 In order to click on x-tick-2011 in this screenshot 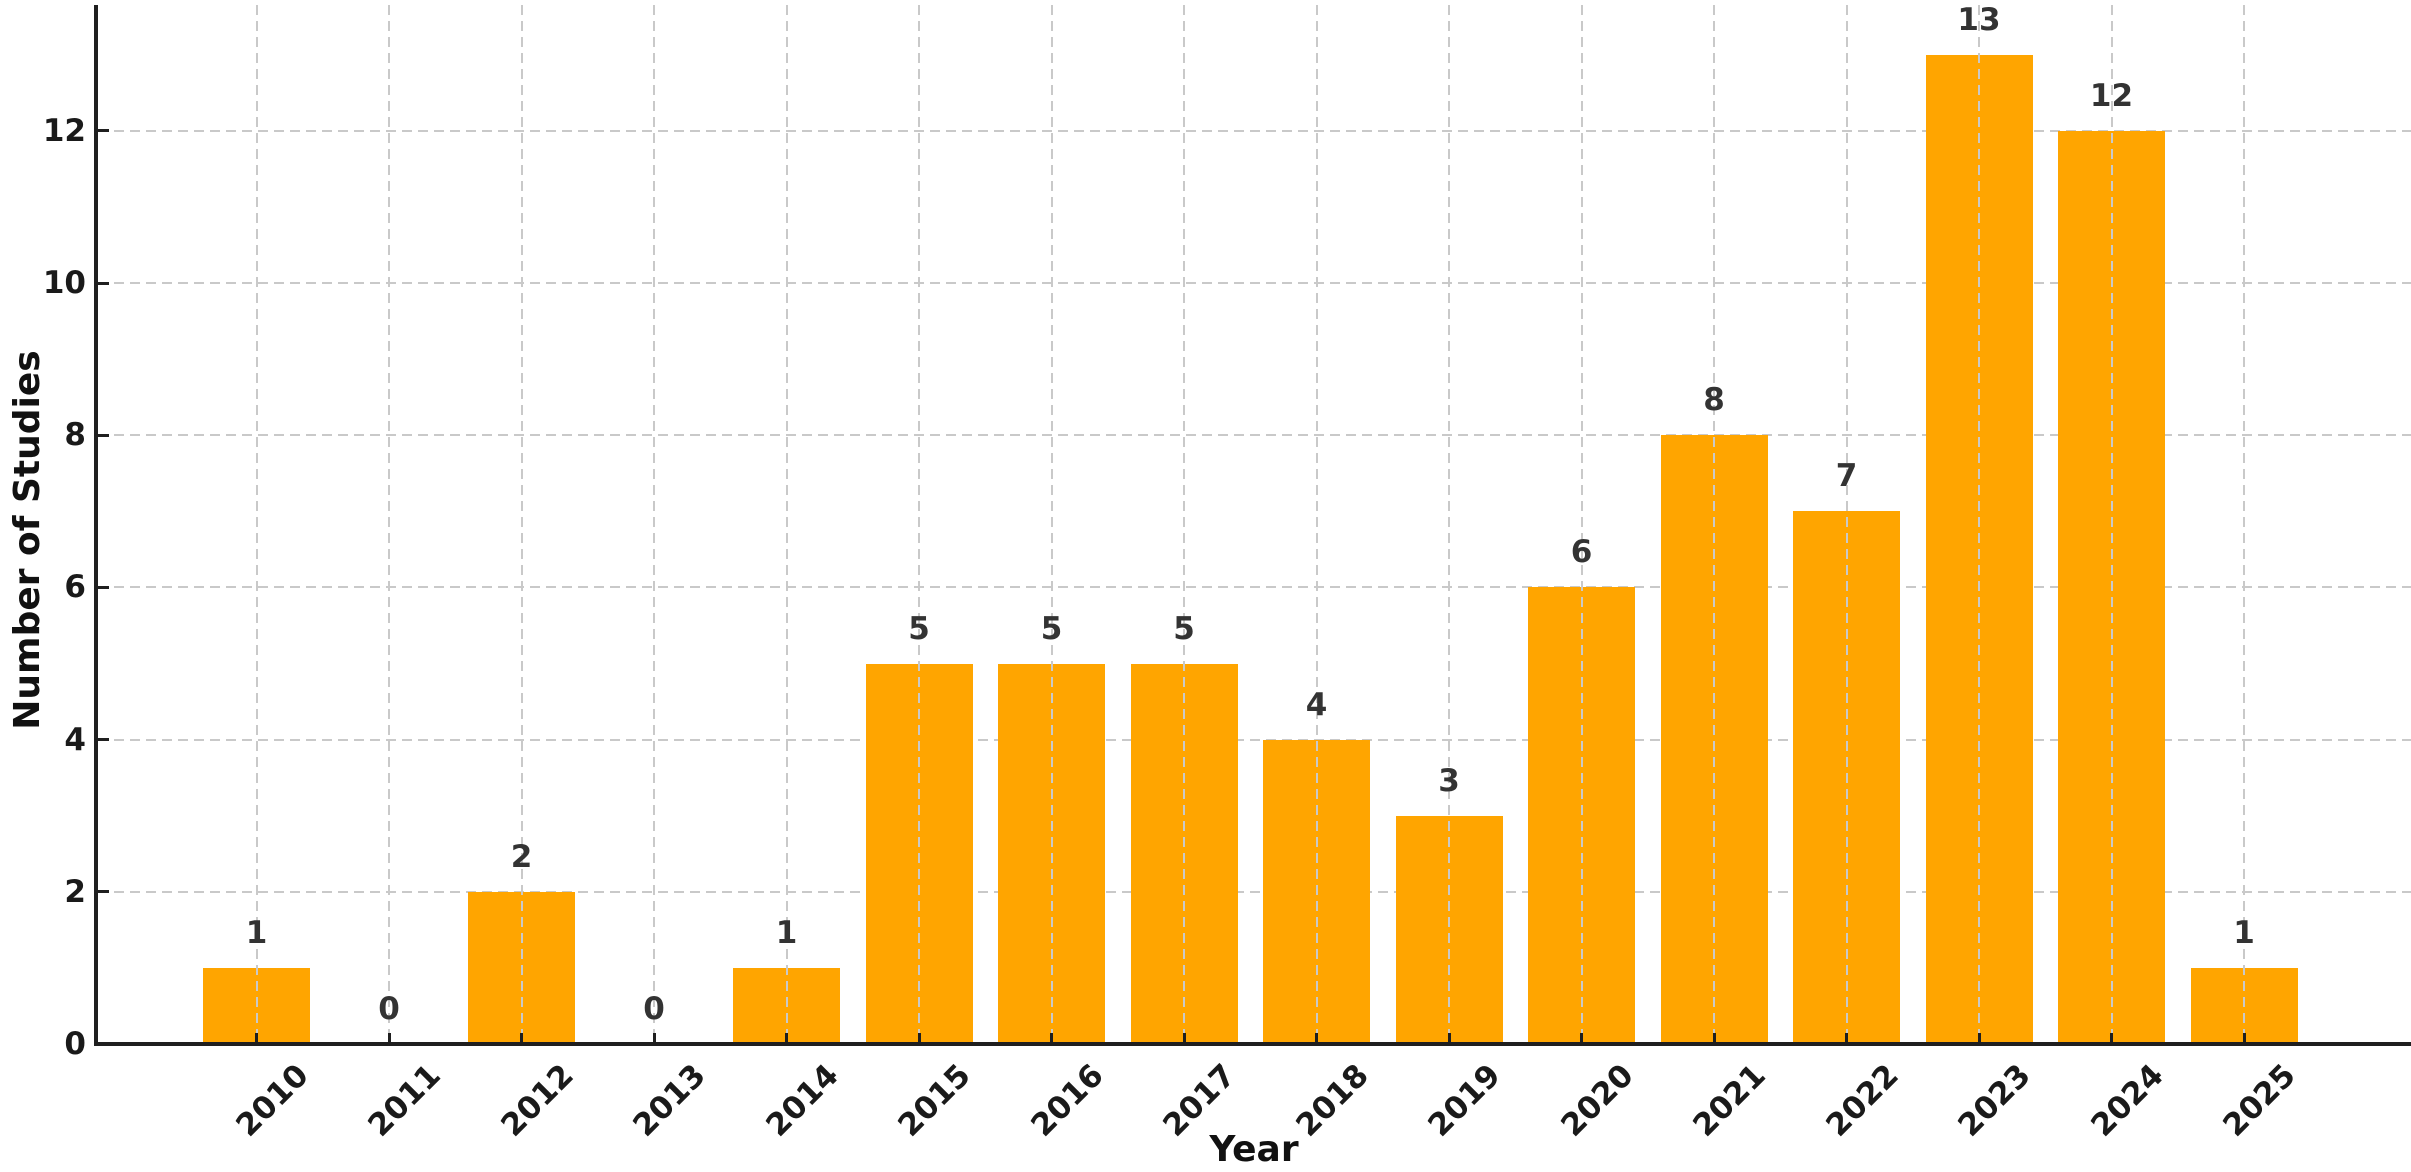, I will do `click(389, 1038)`.